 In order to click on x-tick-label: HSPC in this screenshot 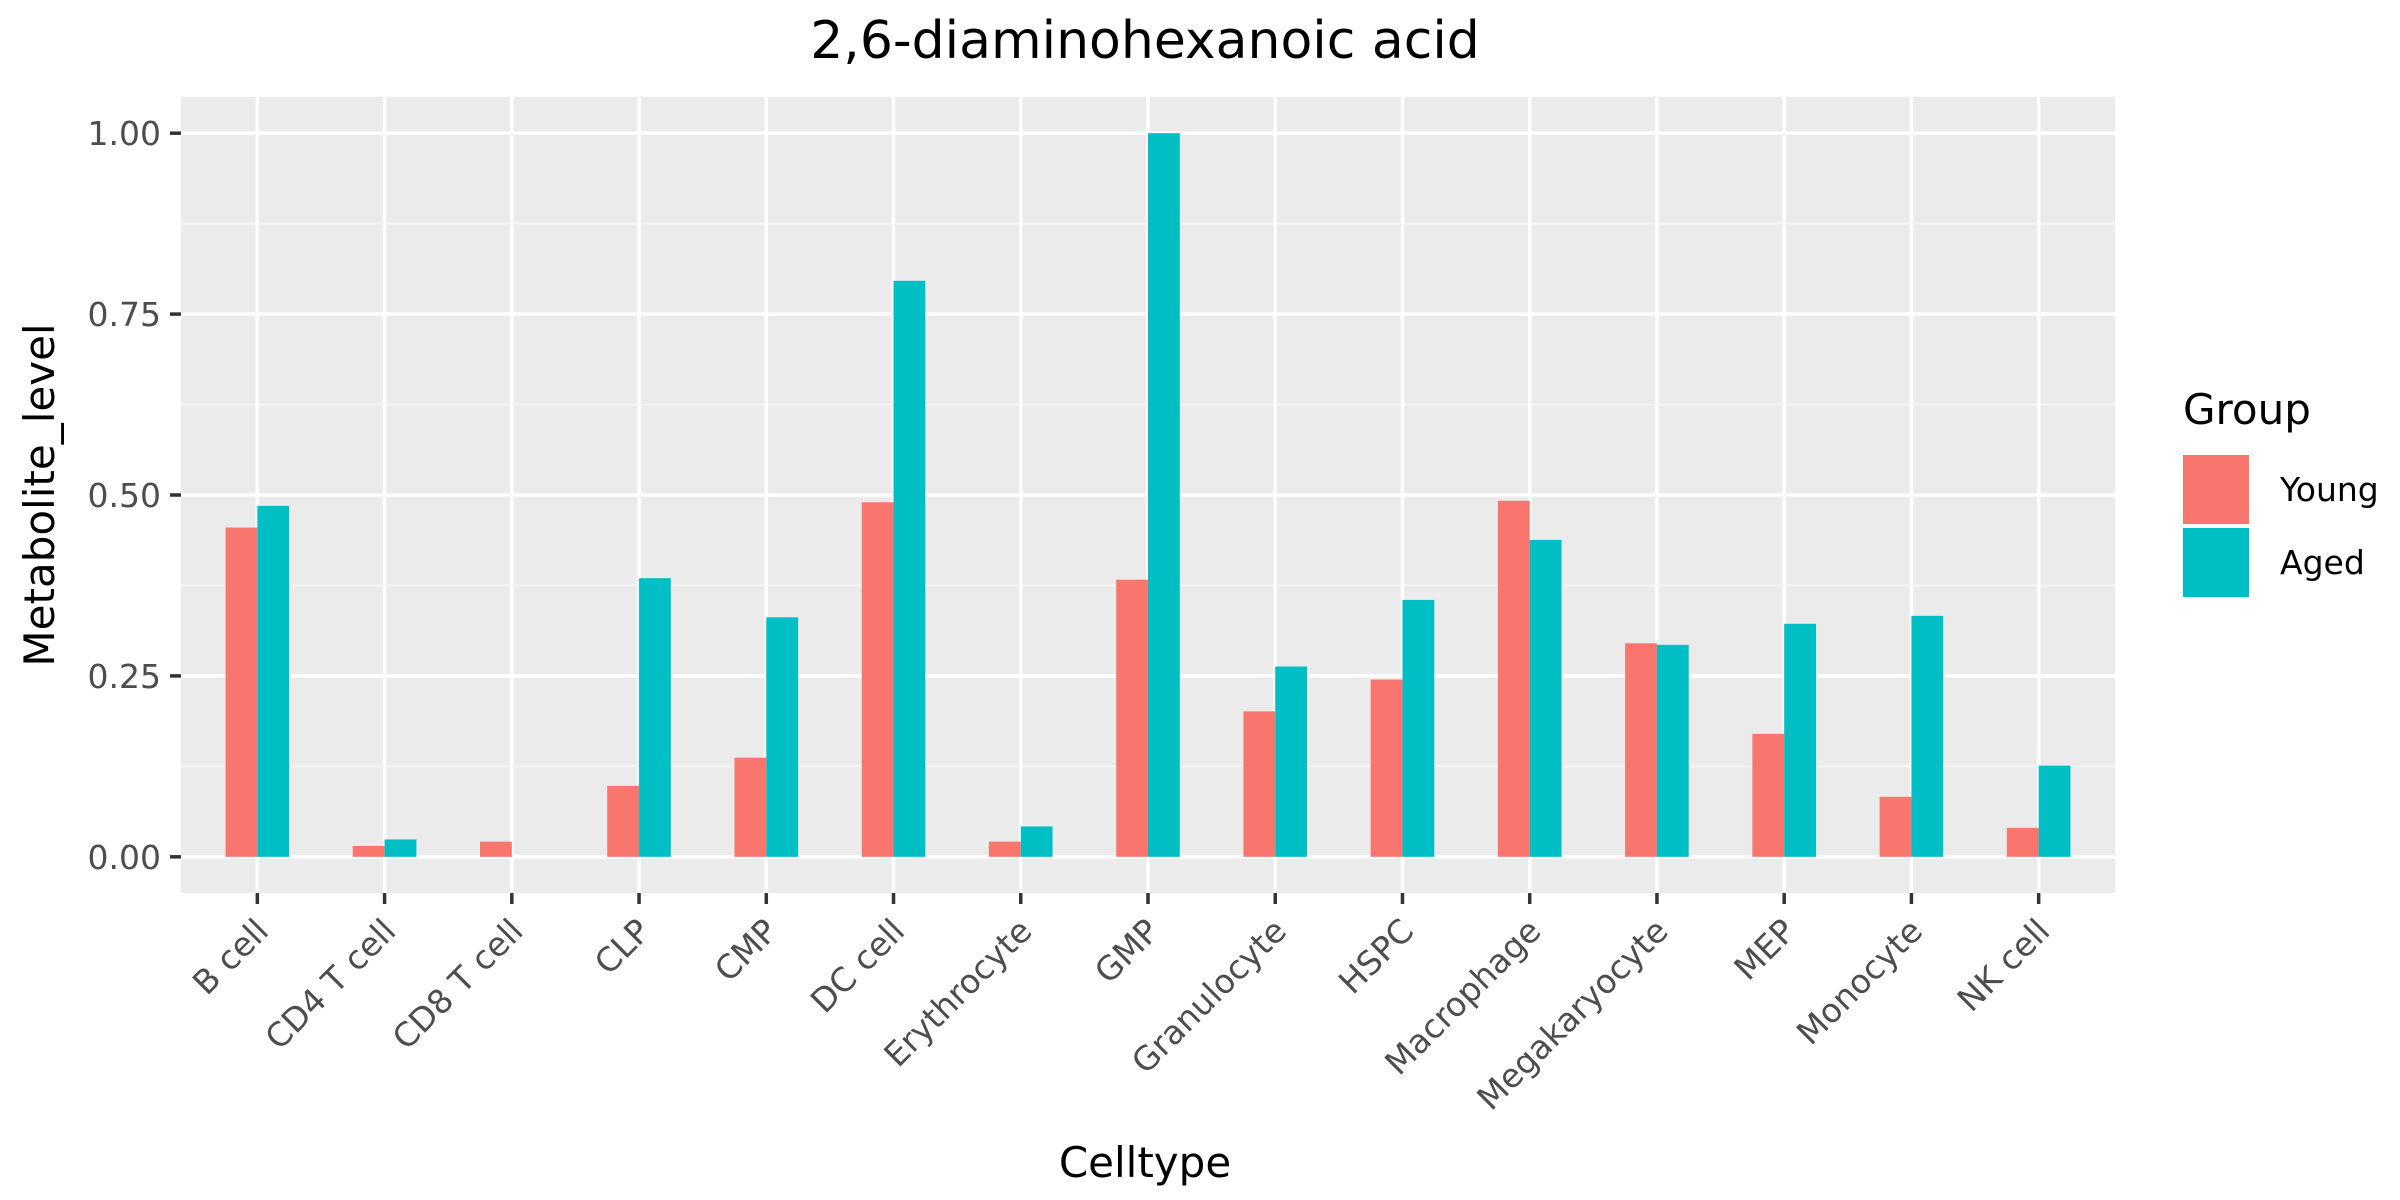, I will do `click(1376, 956)`.